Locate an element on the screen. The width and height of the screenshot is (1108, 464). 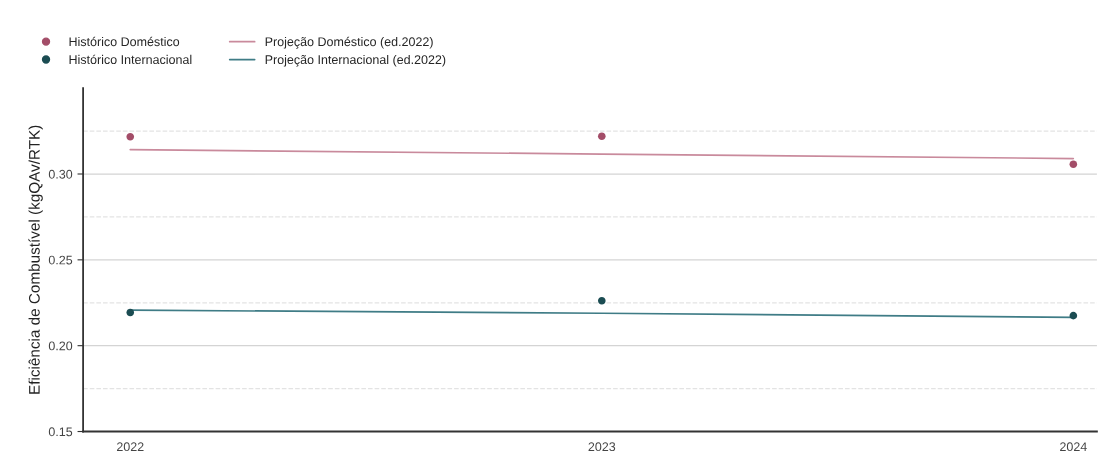
legend-label: Projeção Internacional (ed.2022) is located at coordinates (355, 60).